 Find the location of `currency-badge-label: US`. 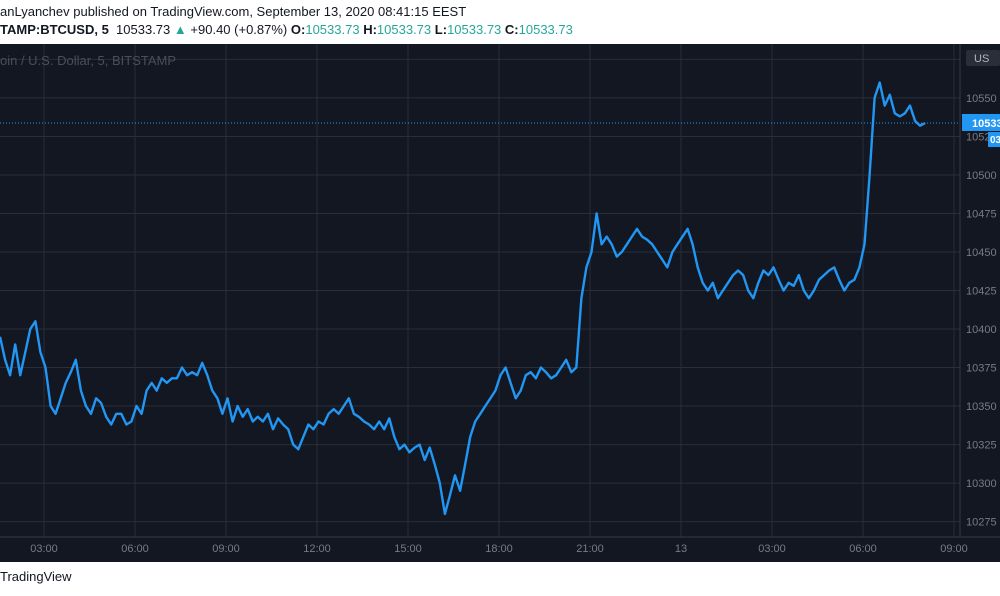

currency-badge-label: US is located at coordinates (981, 59).